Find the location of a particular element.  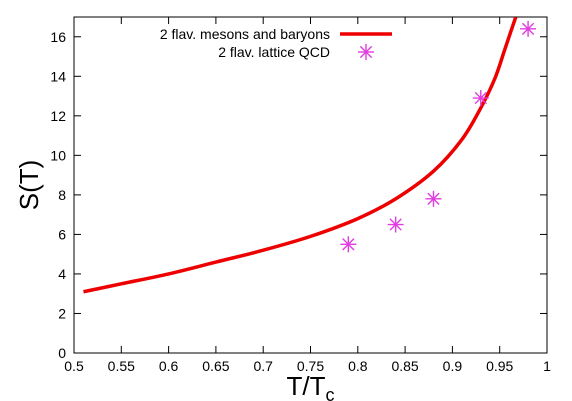

legend-swatch-lattice-qcd is located at coordinates (366, 52).